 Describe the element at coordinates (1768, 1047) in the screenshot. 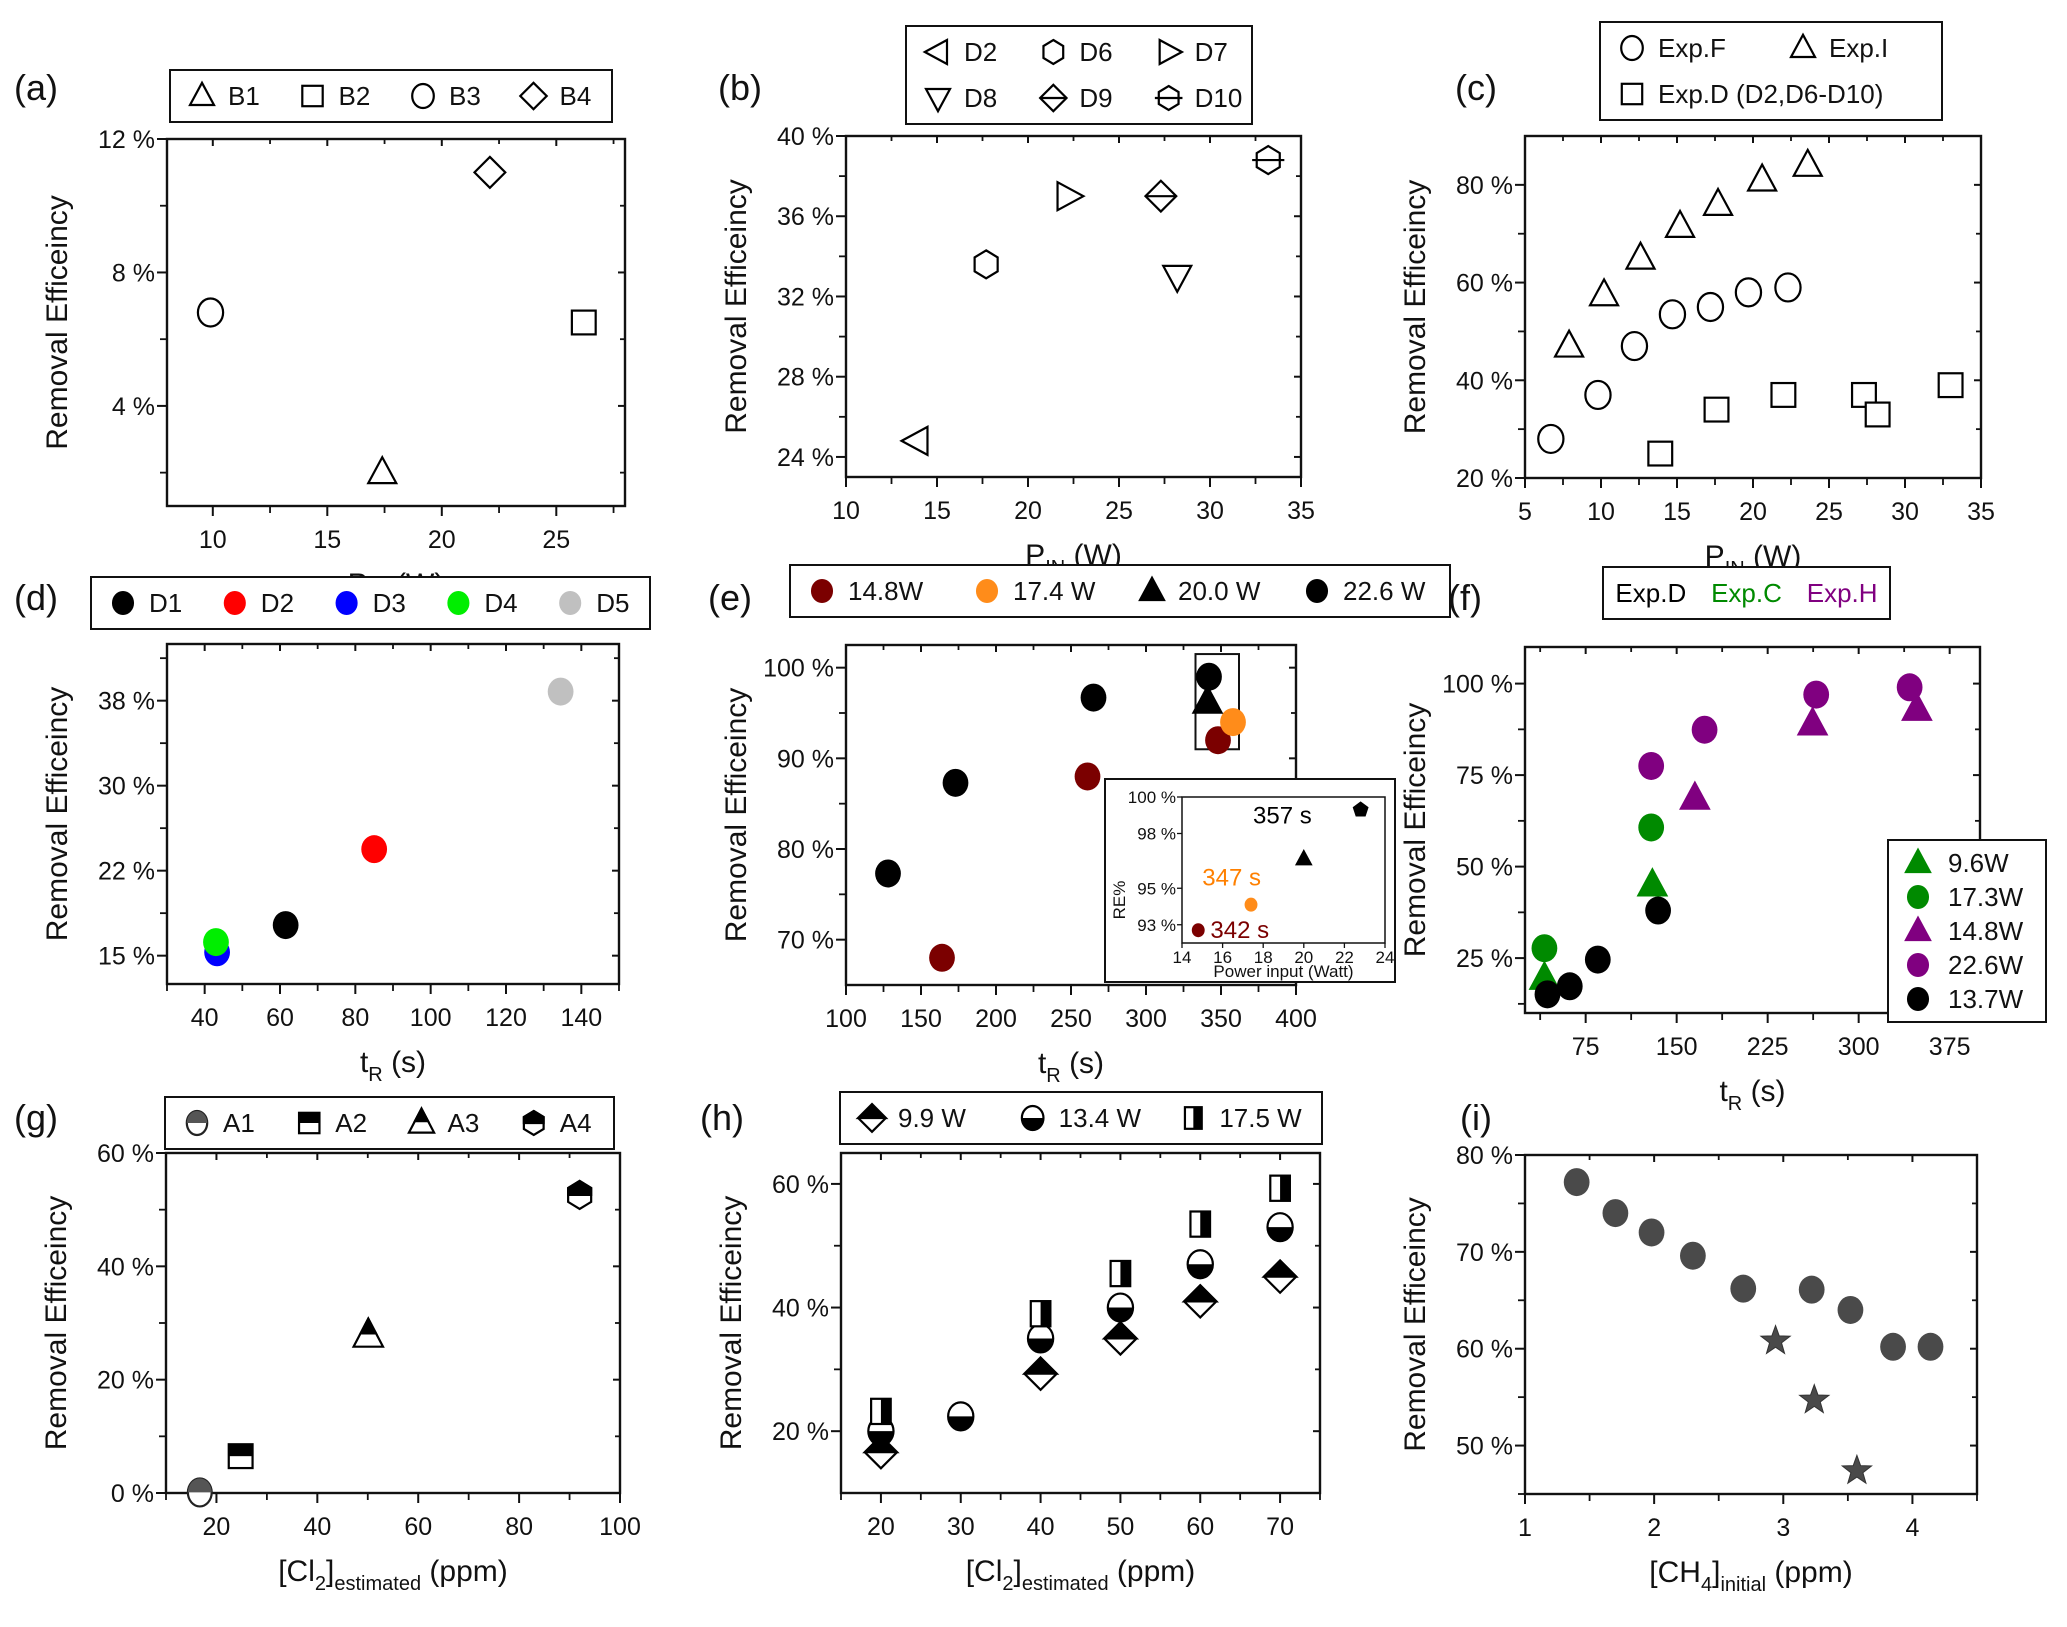

I see `x-tick-label: 225` at that location.